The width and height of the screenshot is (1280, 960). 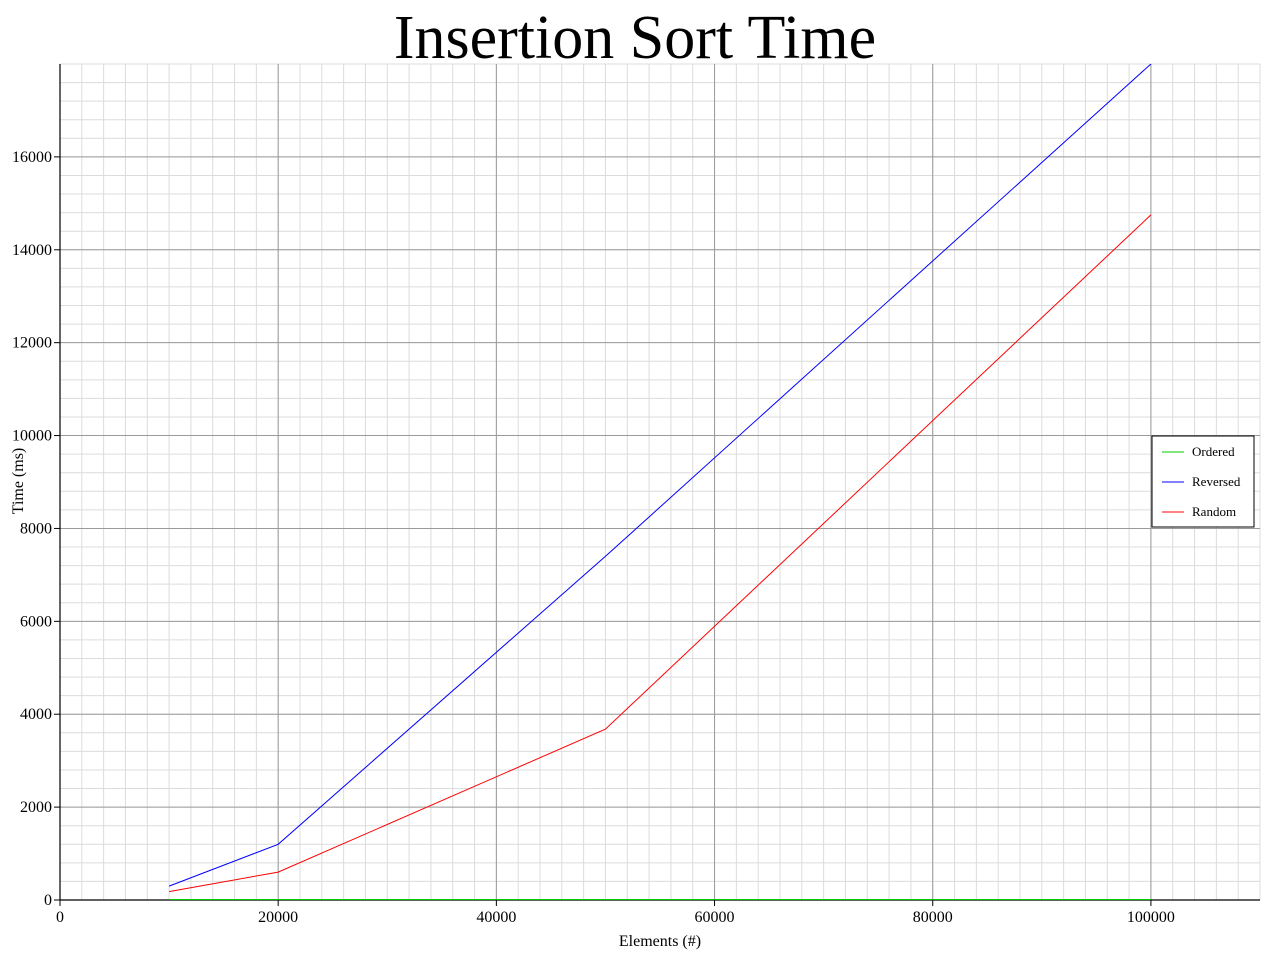 I want to click on legend: Ordered Reversed Random, so click(x=1203, y=481).